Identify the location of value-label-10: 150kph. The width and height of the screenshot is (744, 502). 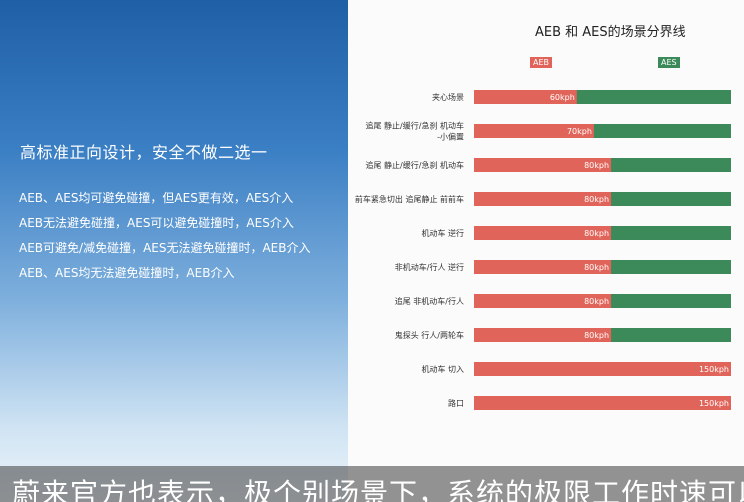
(714, 403).